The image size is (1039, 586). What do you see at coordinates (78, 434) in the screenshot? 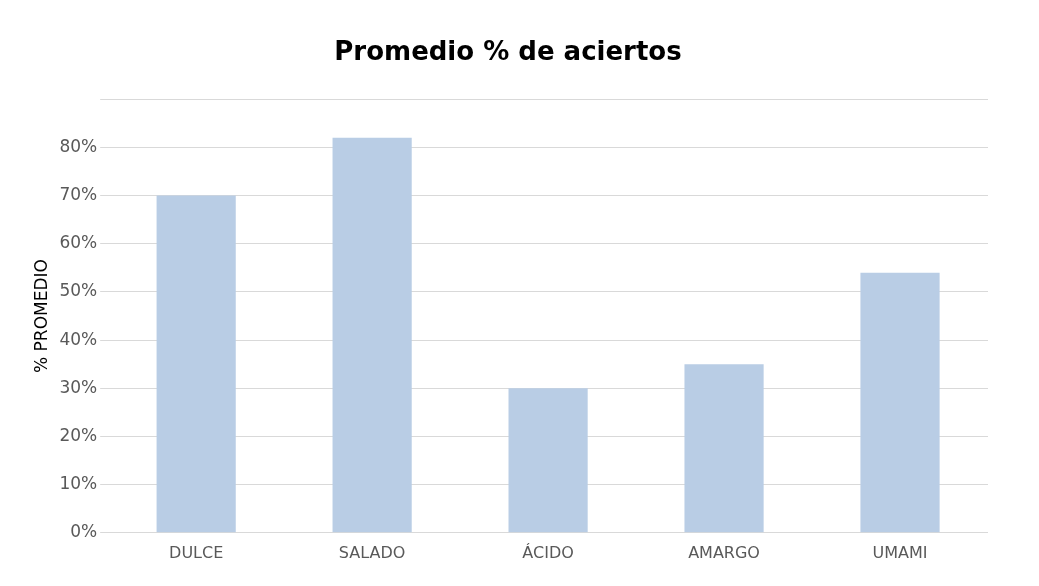
I see `y-tick-label: 20%` at bounding box center [78, 434].